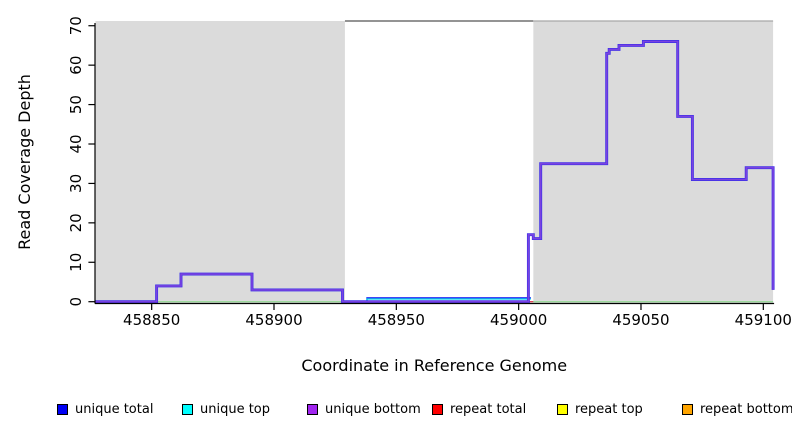 The height and width of the screenshot is (432, 792). What do you see at coordinates (763, 320) in the screenshot?
I see `x-tick-label: 459100` at bounding box center [763, 320].